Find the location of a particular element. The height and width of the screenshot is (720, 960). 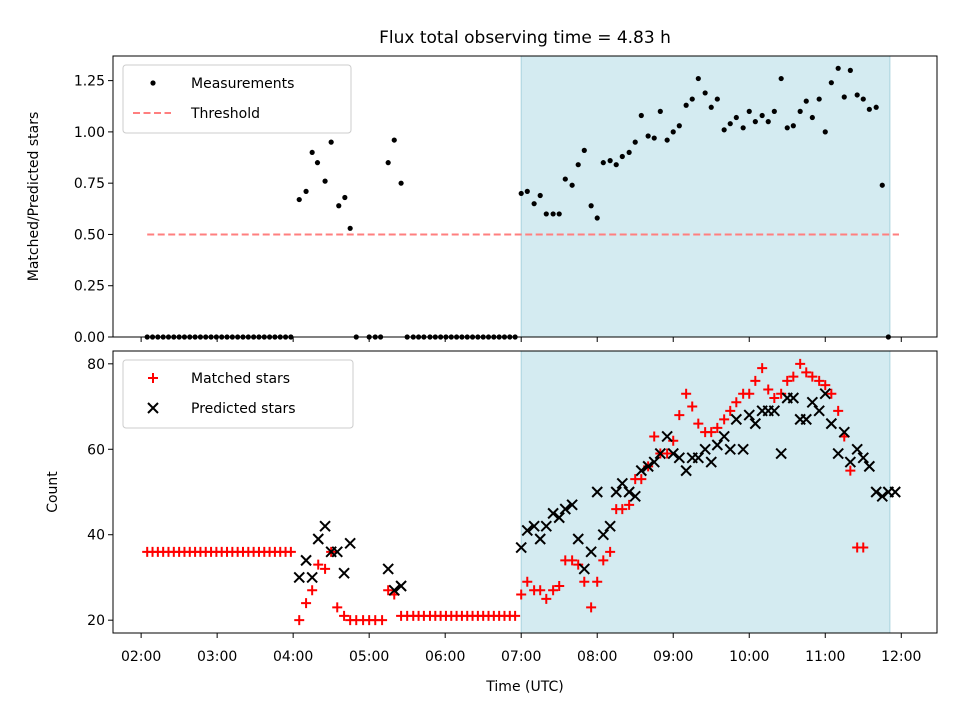

legend-box is located at coordinates (237, 99).